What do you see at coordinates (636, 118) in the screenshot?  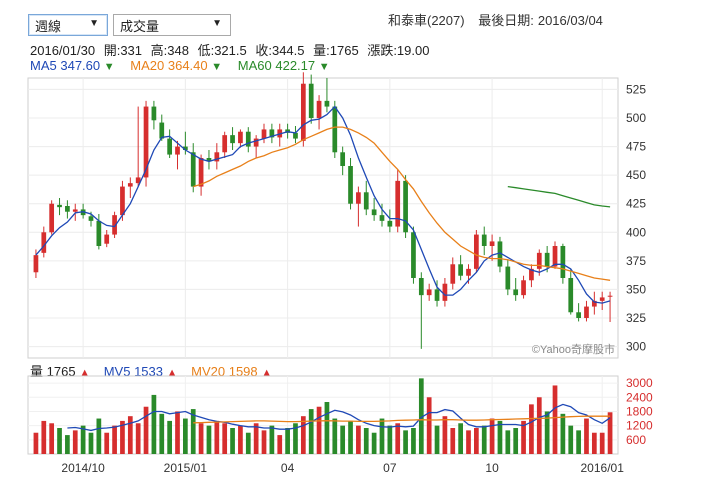 I see `price-tick-label: 500` at bounding box center [636, 118].